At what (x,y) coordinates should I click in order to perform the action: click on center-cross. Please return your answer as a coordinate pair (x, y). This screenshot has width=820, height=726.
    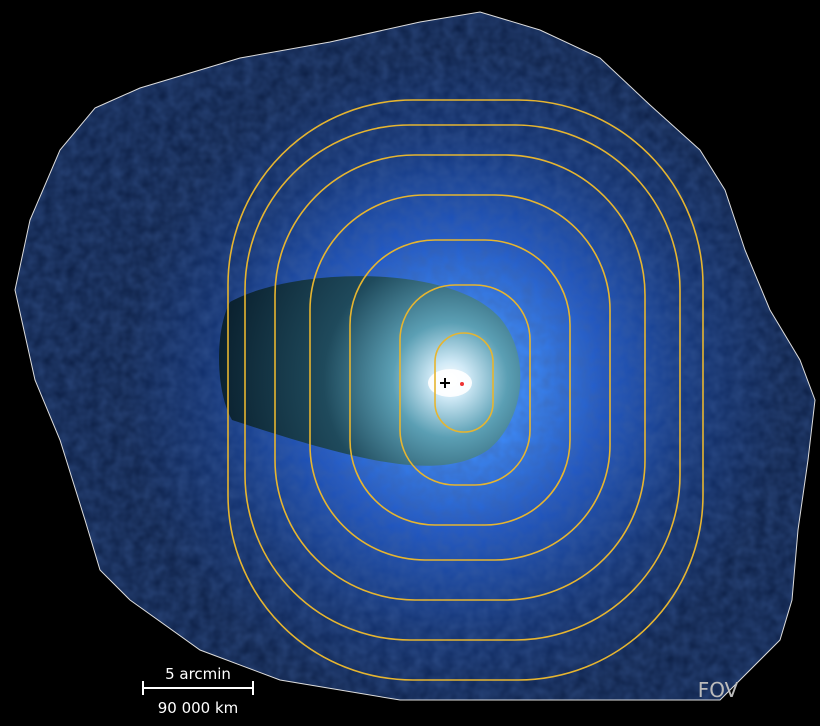
    Looking at the image, I should click on (445, 383).